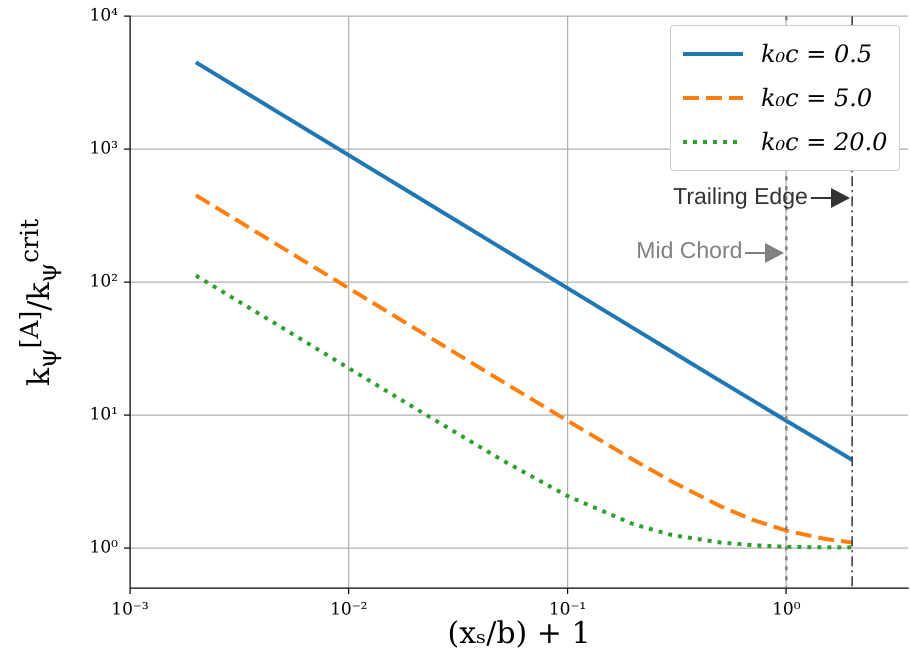 This screenshot has height=672, width=910. I want to click on y-tick-label: 10⁴, so click(104, 16).